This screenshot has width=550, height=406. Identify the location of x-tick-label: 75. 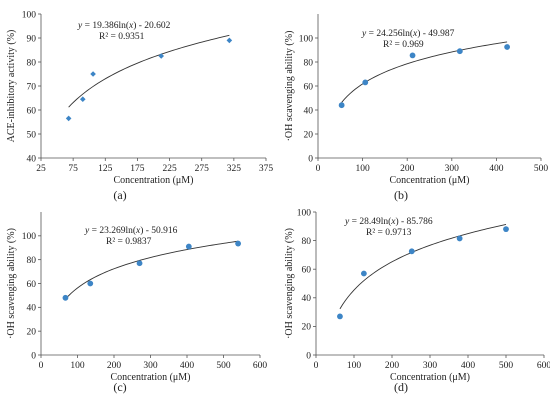
(73, 169).